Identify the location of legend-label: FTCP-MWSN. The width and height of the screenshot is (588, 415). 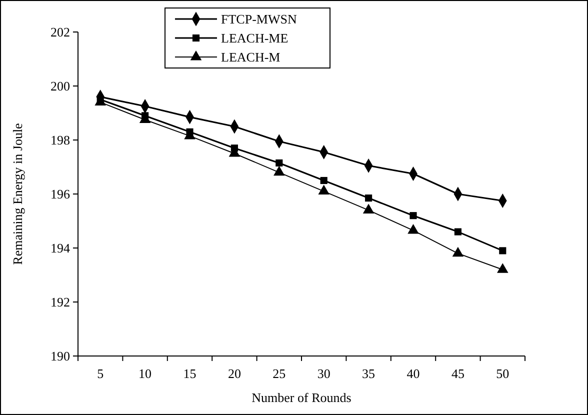
(259, 19).